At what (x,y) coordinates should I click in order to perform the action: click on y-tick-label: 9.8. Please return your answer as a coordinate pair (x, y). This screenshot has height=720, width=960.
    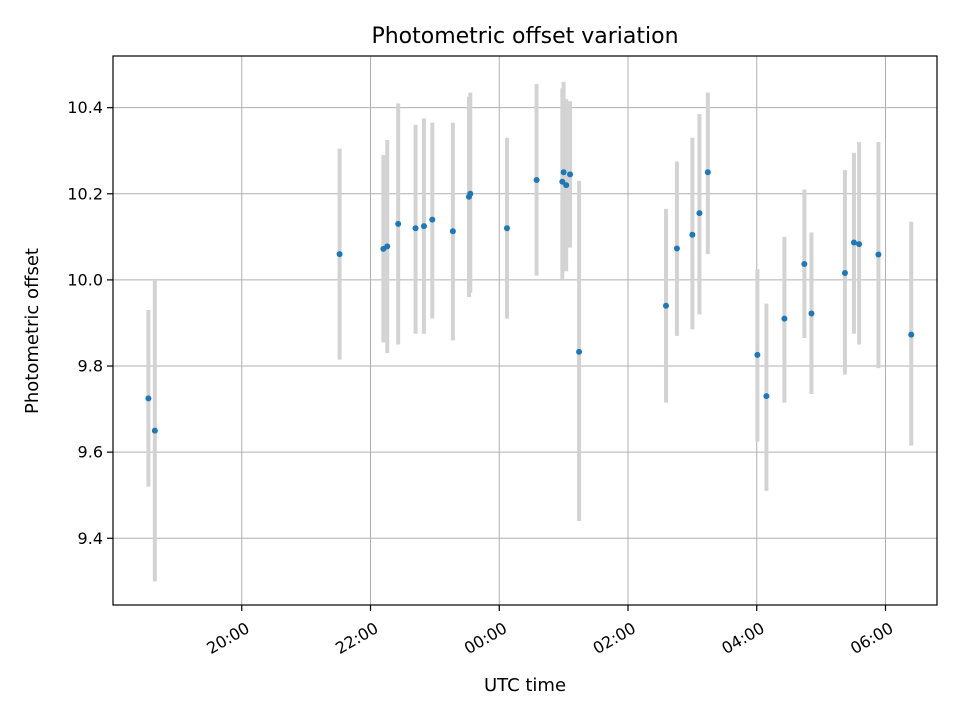
    Looking at the image, I should click on (90, 366).